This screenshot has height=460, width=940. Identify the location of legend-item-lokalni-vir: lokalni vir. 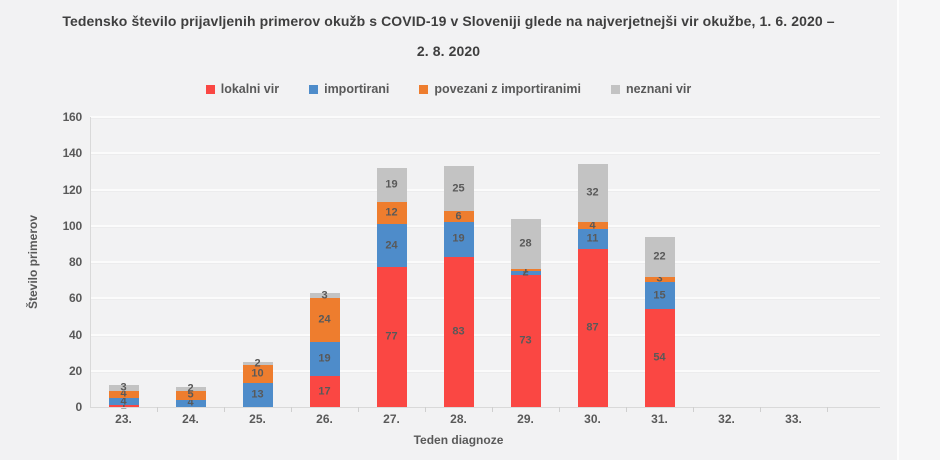
(242, 89).